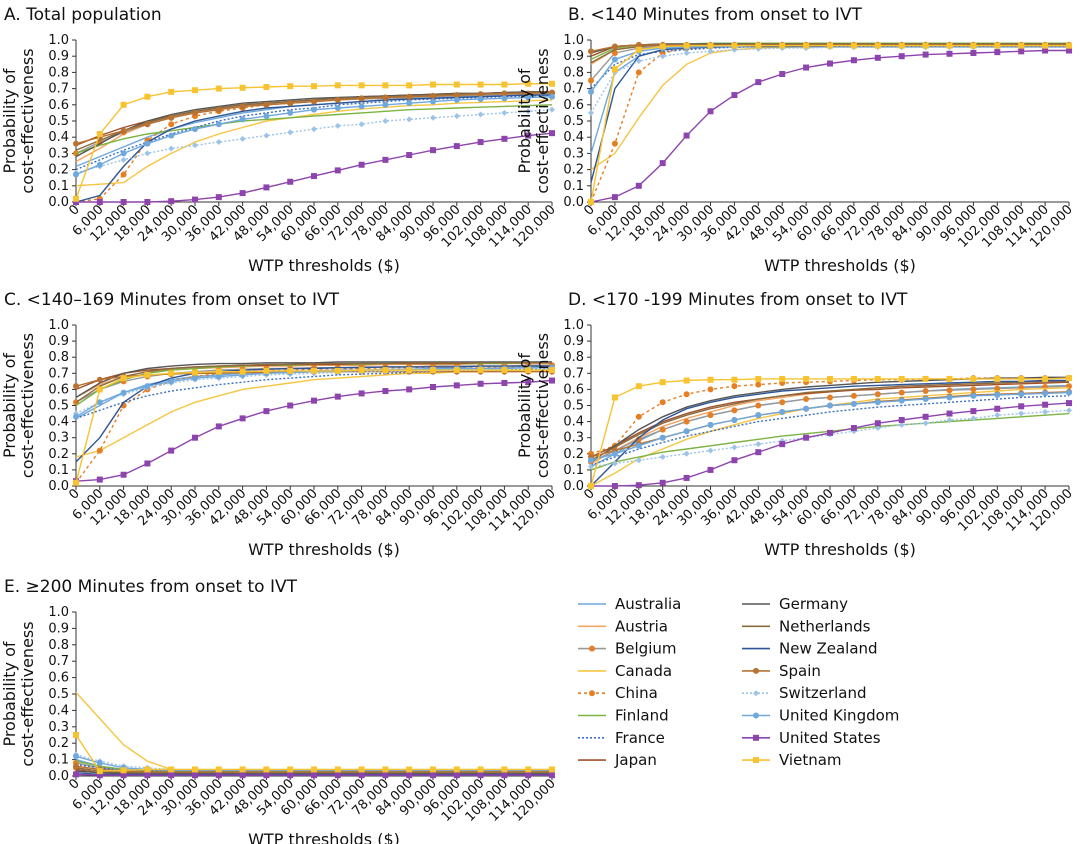  What do you see at coordinates (74, 494) in the screenshot?
I see `x-tick-label: 0` at bounding box center [74, 494].